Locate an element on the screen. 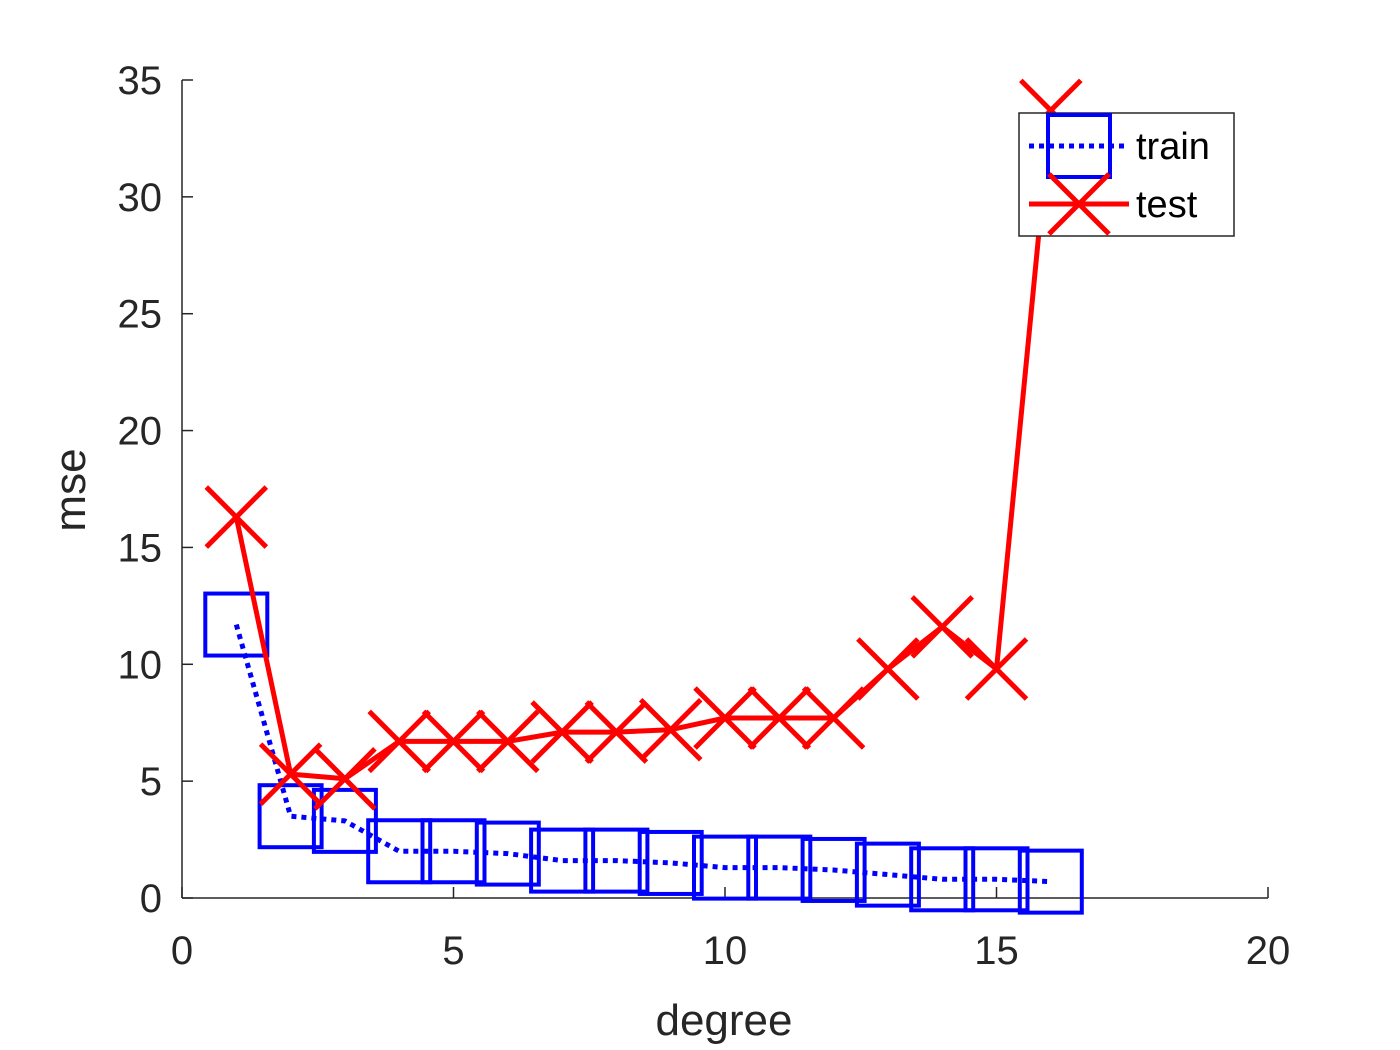 The width and height of the screenshot is (1400, 1050). y-tick-label: 10 is located at coordinates (140, 665).